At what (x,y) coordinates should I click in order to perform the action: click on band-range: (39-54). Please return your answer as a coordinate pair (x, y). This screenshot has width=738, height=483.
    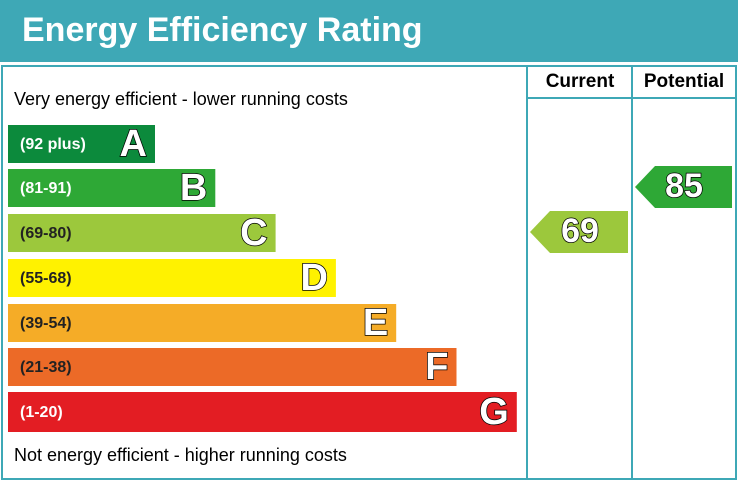
    Looking at the image, I should click on (46, 323).